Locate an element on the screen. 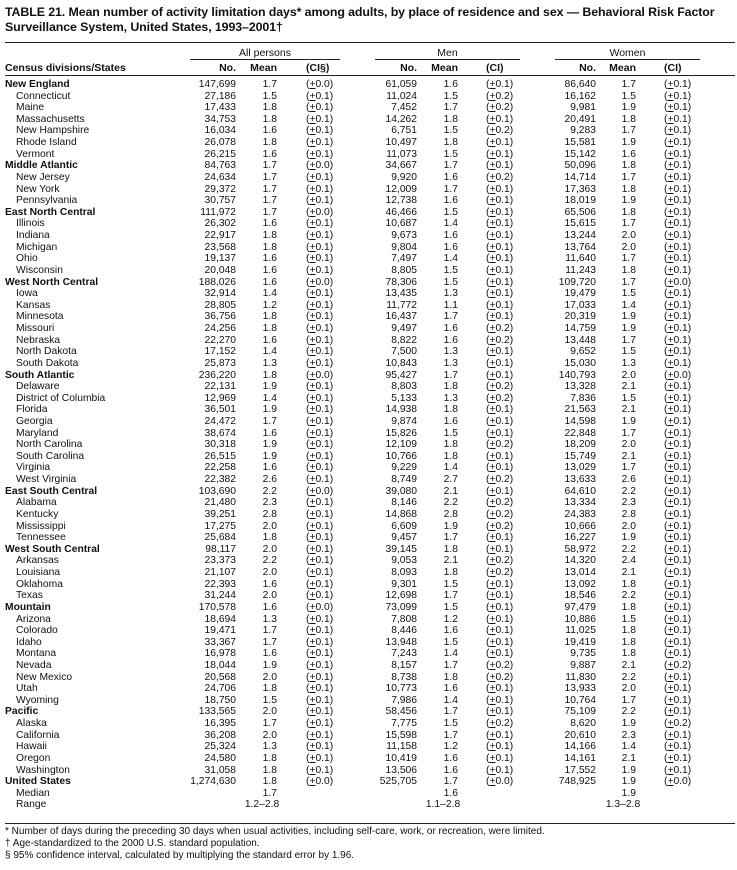  cell-no: 38,674 is located at coordinates (220, 433).